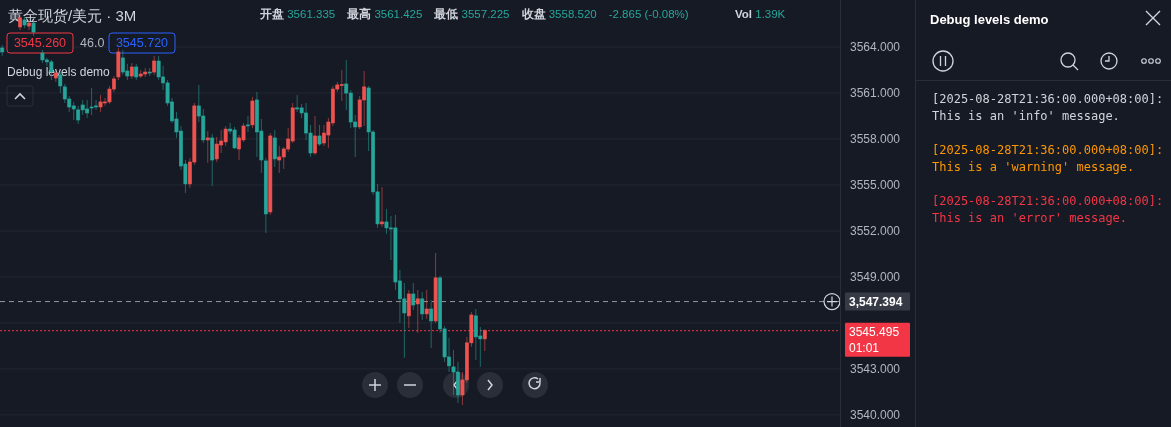 This screenshot has height=427, width=1171. I want to click on ref-line-label: 3,547.394, so click(876, 301).